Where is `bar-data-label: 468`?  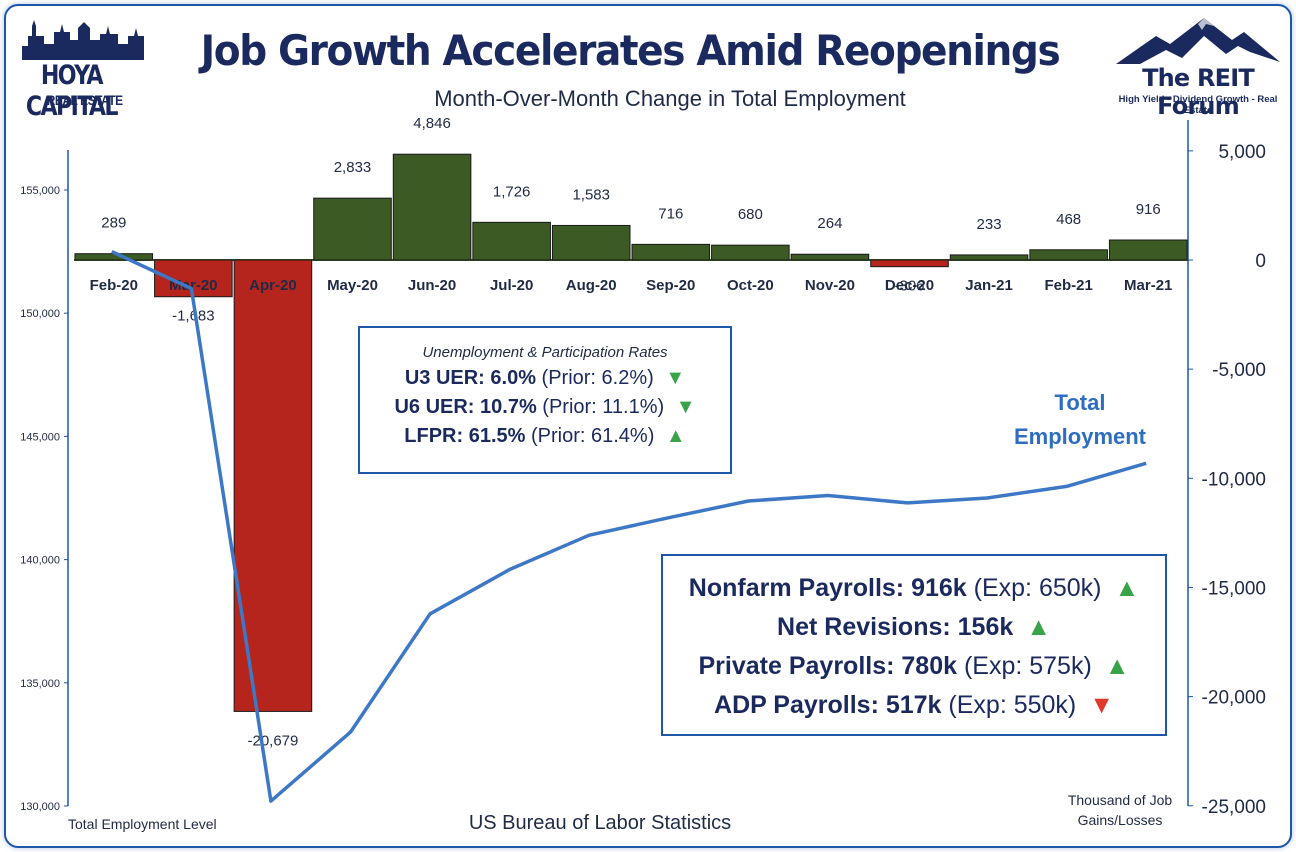
bar-data-label: 468 is located at coordinates (1068, 219).